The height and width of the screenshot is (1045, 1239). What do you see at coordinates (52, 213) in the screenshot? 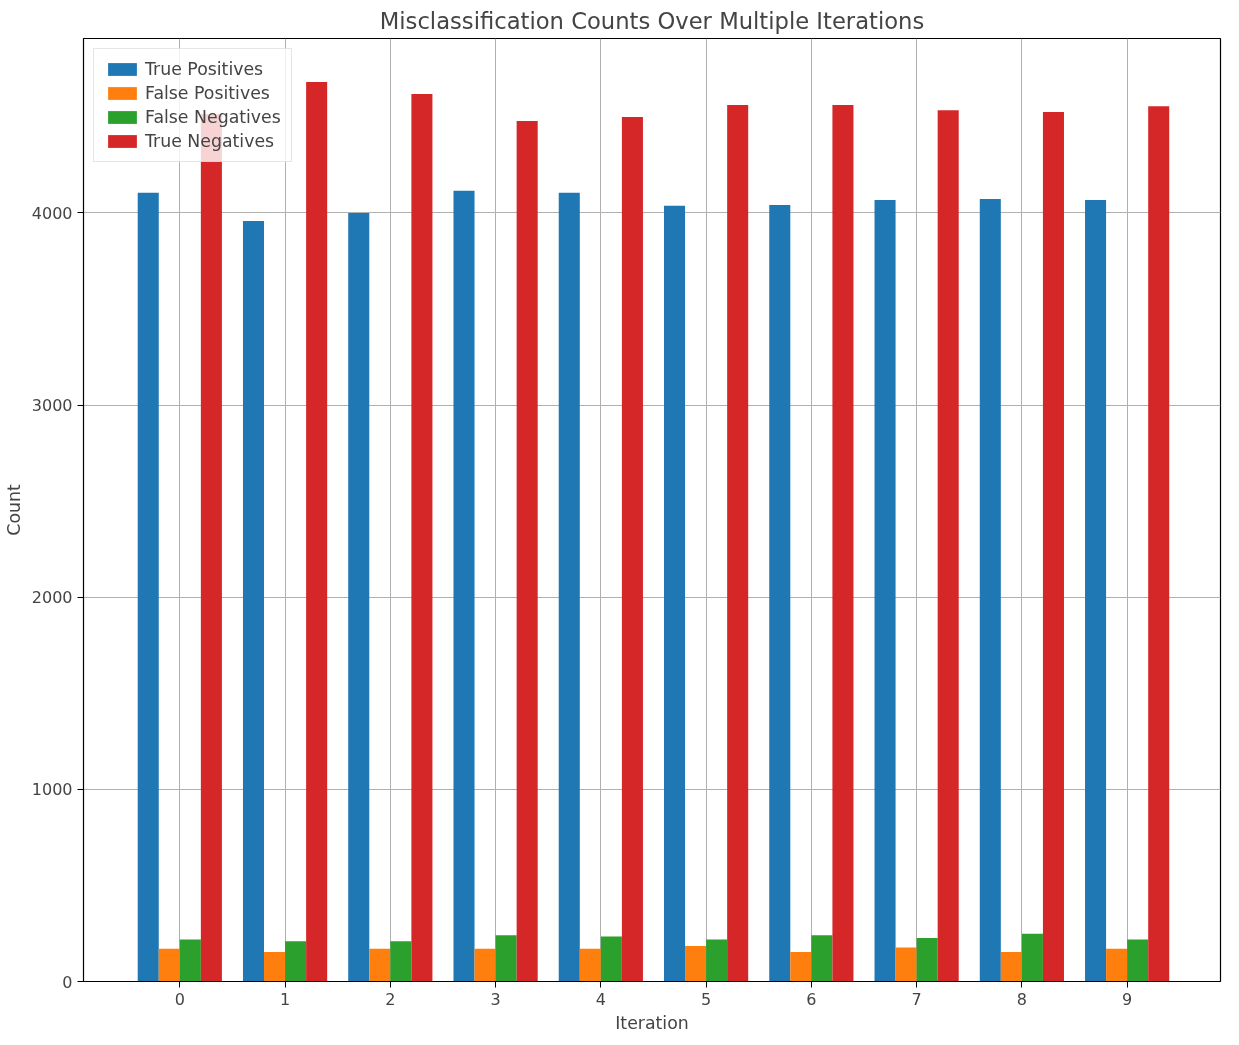
I see `y-tick-label: 4000` at bounding box center [52, 213].